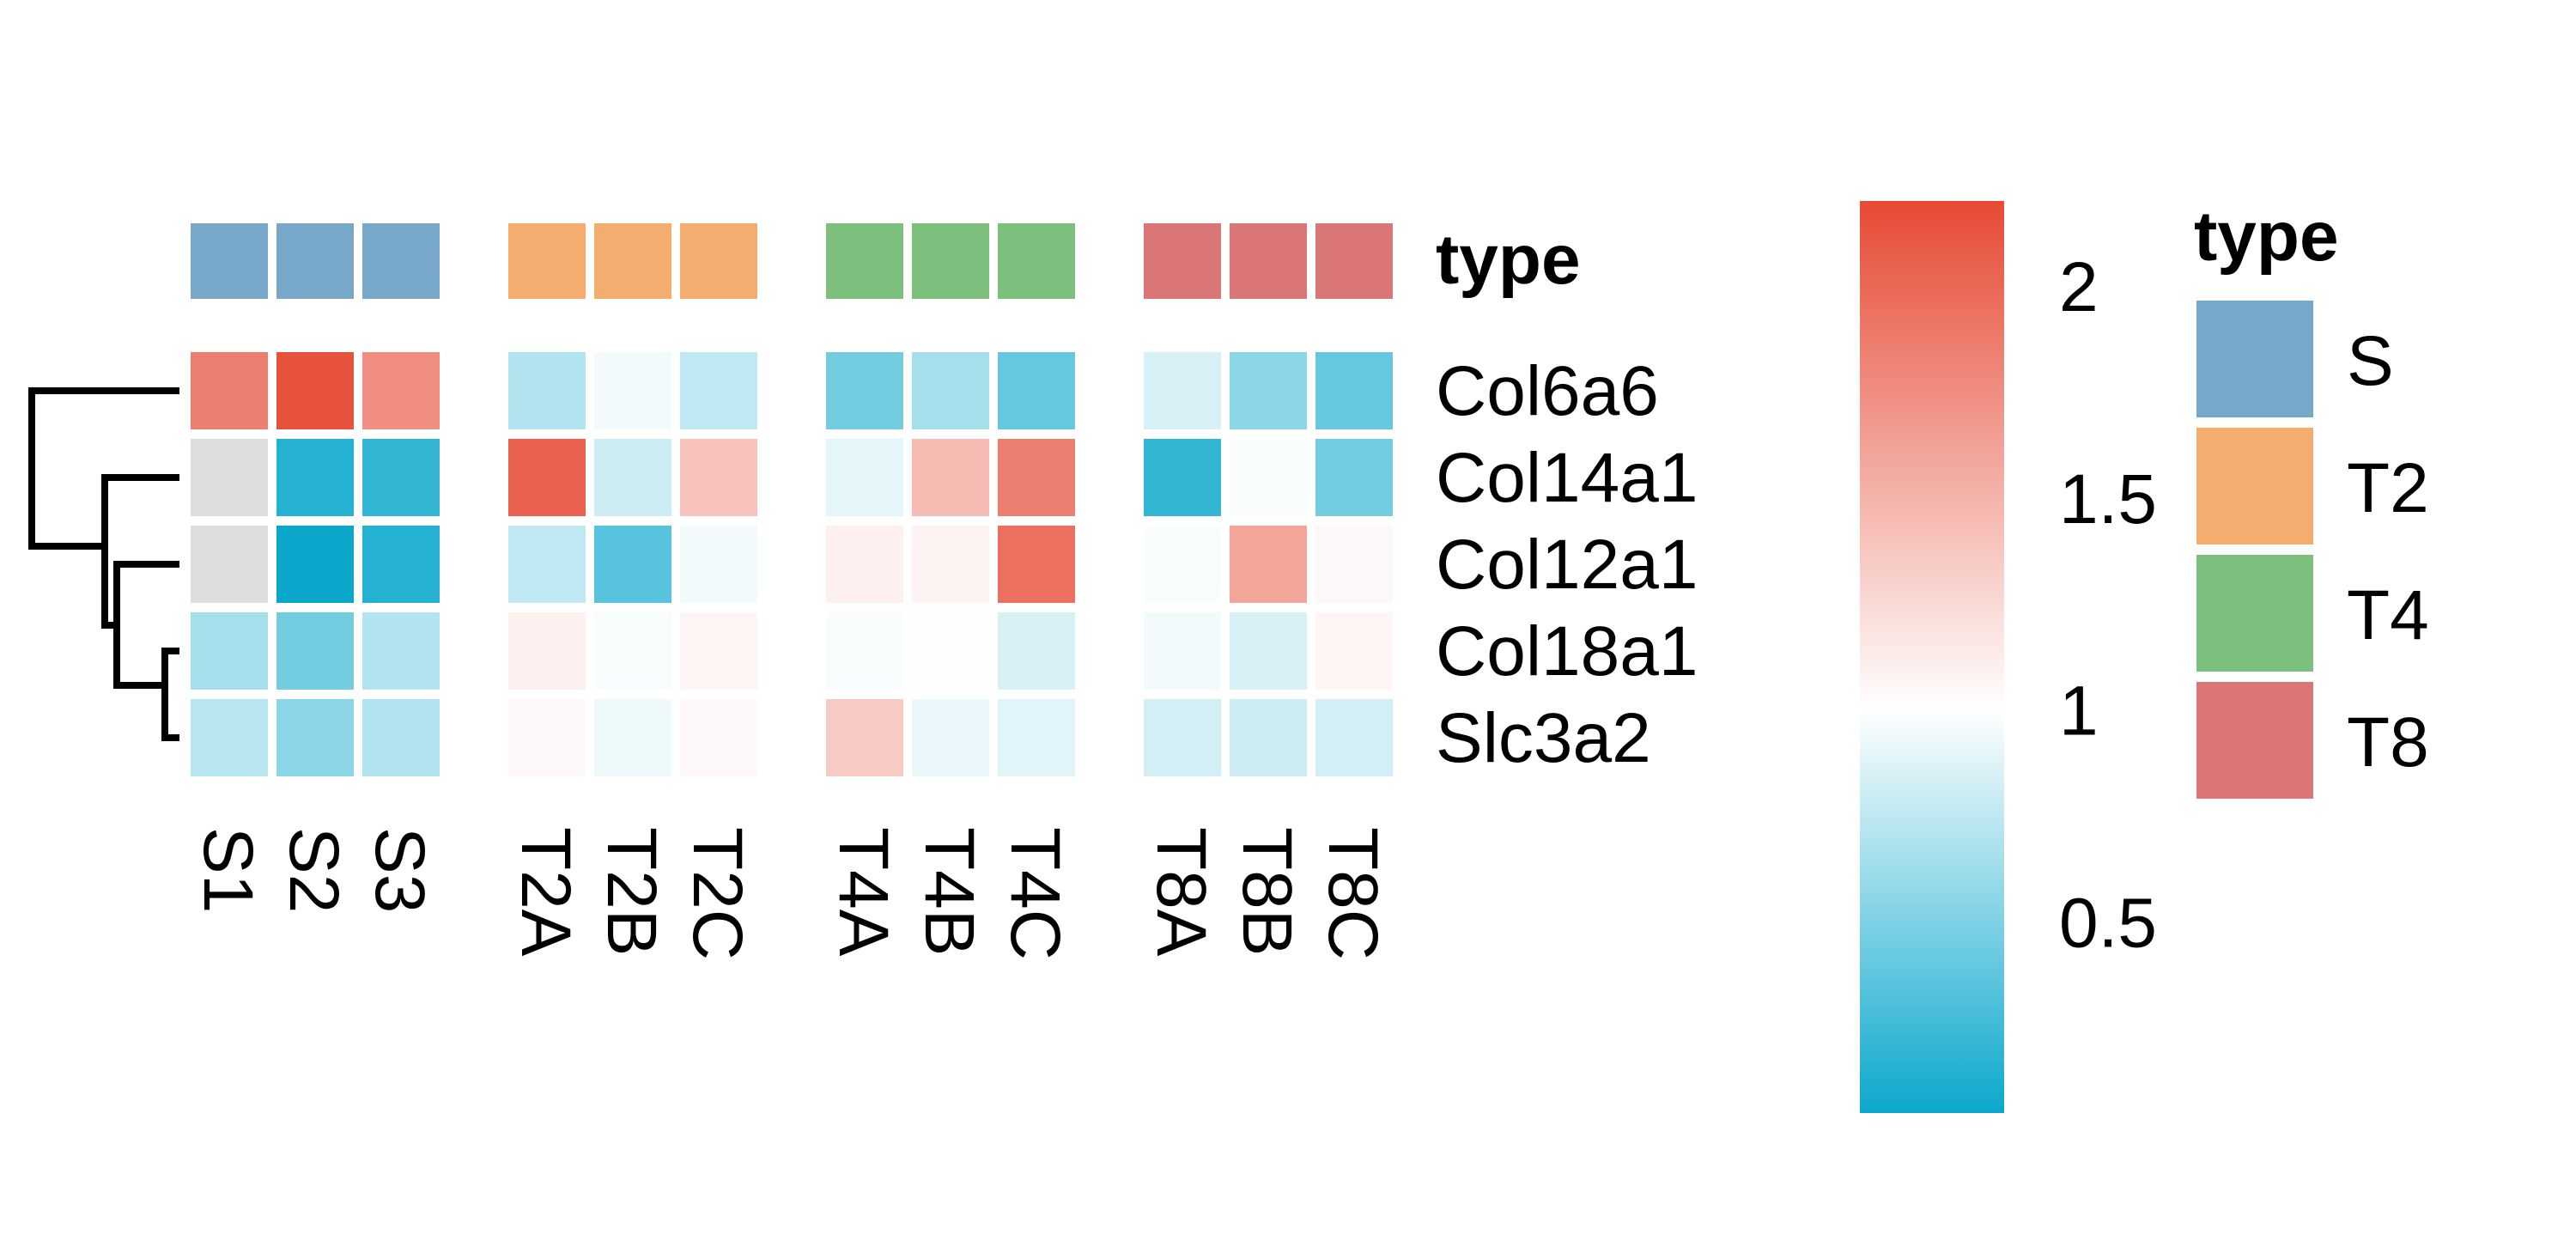 This screenshot has width=2576, height=1241. I want to click on cell-col12a1-t8b, so click(1268, 564).